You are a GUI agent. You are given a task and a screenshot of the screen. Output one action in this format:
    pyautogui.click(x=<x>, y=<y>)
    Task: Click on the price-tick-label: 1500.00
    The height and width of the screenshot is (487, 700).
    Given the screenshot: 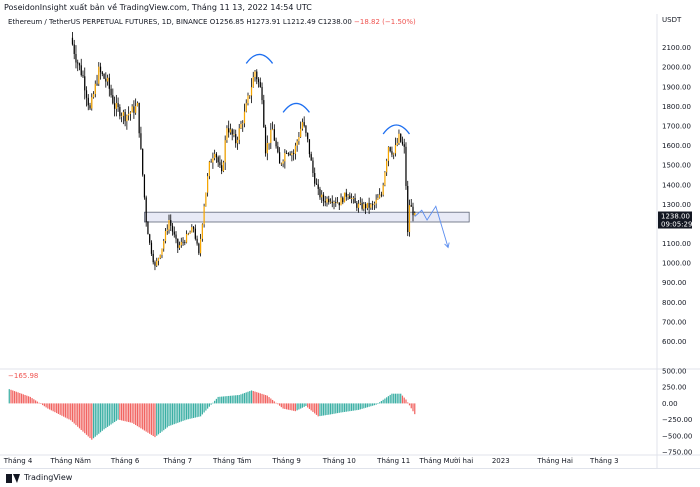 What is the action you would take?
    pyautogui.click(x=676, y=166)
    